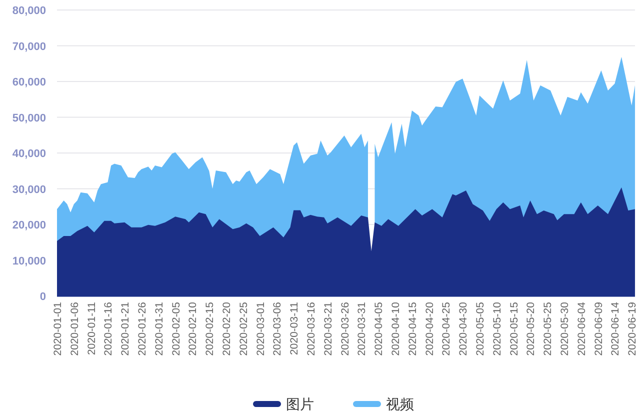  I want to click on x-tick-label: 2020-03-31, so click(362, 329).